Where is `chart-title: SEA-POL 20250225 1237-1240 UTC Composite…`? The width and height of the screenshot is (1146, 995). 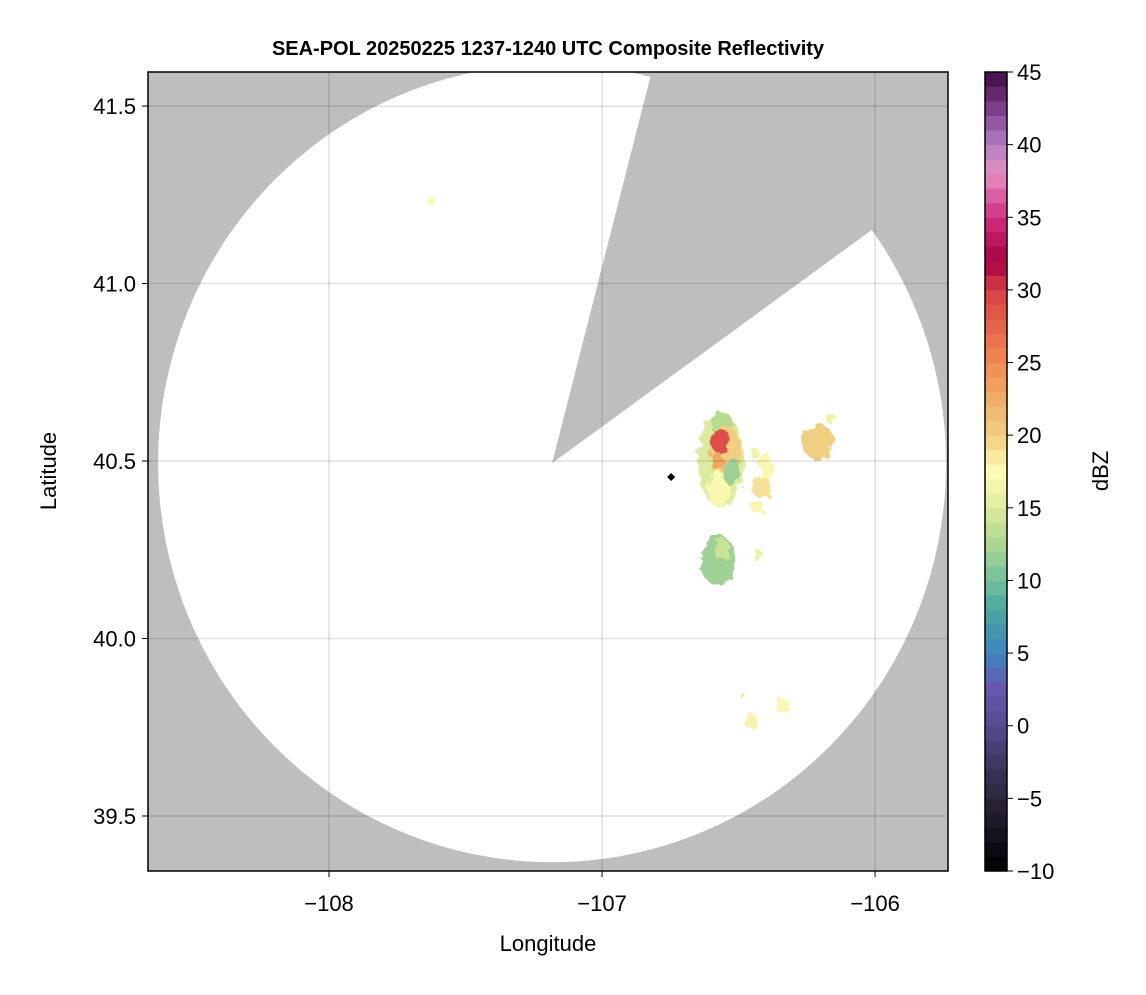 chart-title: SEA-POL 20250225 1237-1240 UTC Composite… is located at coordinates (548, 49).